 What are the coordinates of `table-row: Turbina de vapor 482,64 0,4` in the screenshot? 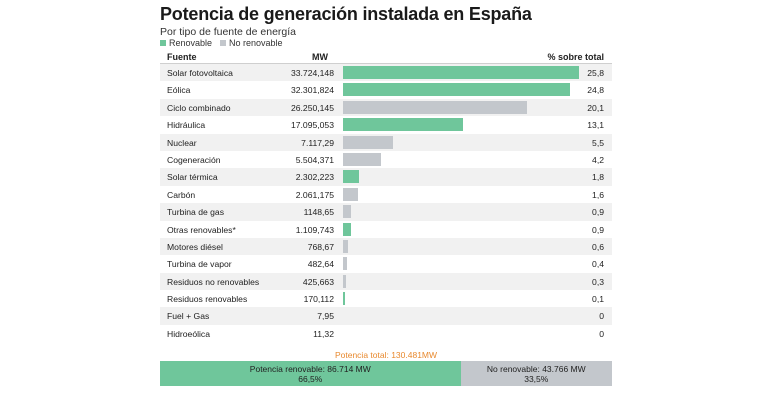 It's located at (386, 263).